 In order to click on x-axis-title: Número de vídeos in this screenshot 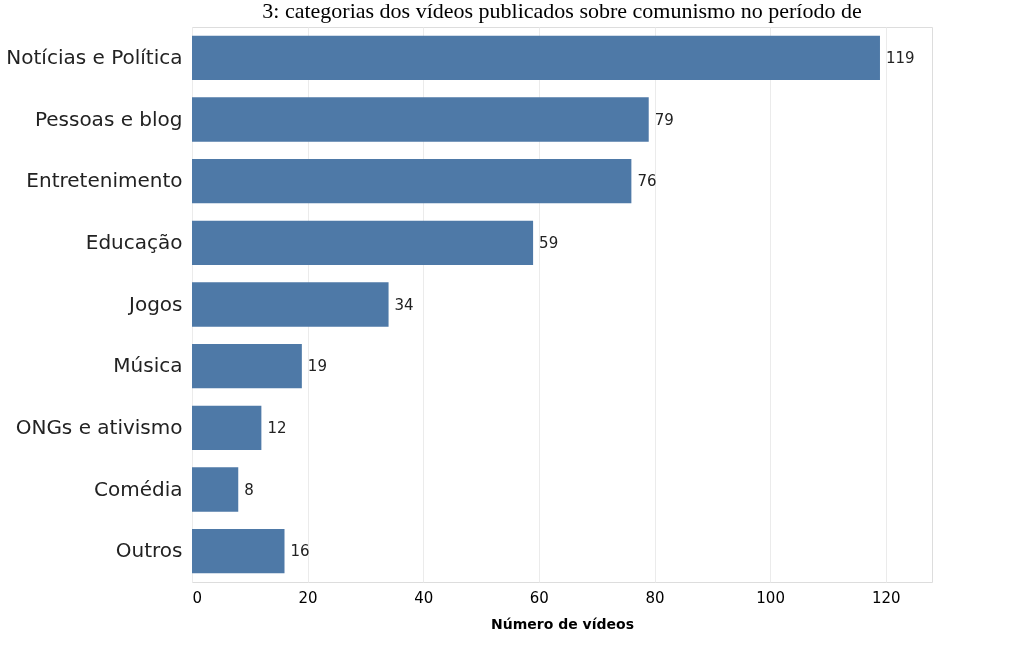, I will do `click(562, 623)`.